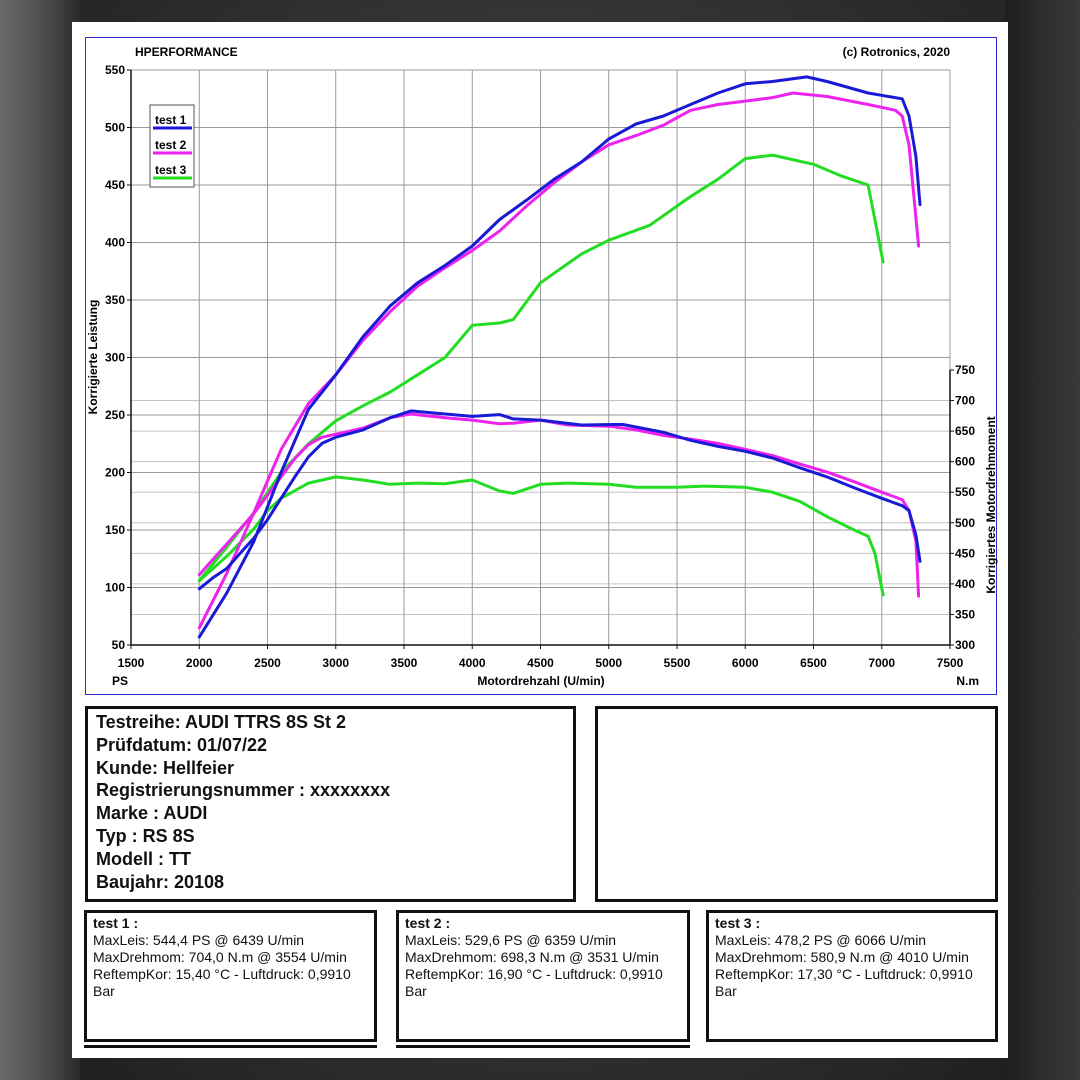 This screenshot has width=1080, height=1080. What do you see at coordinates (540, 681) in the screenshot?
I see `x-axis-label: Motordrehzahl (U/min)` at bounding box center [540, 681].